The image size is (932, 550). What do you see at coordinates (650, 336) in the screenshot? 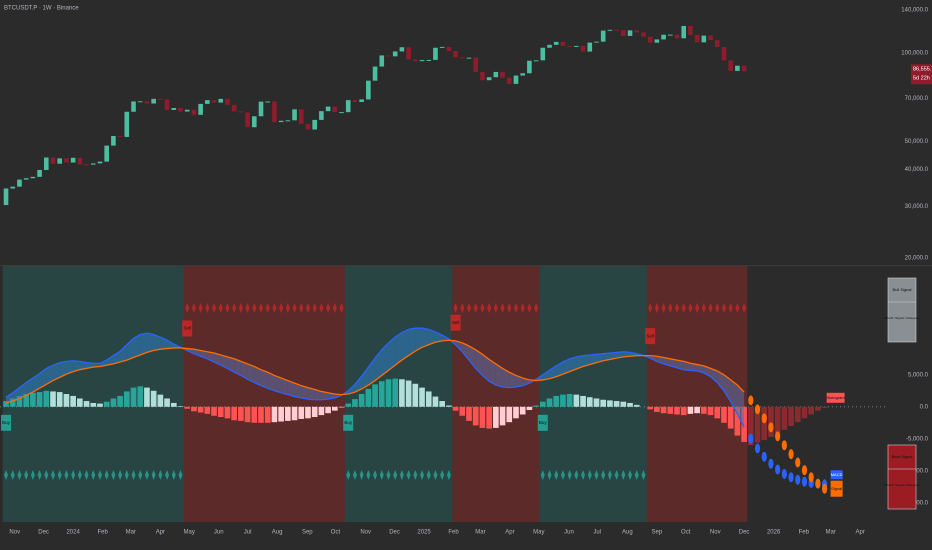
I see `signal-label-box` at bounding box center [650, 336].